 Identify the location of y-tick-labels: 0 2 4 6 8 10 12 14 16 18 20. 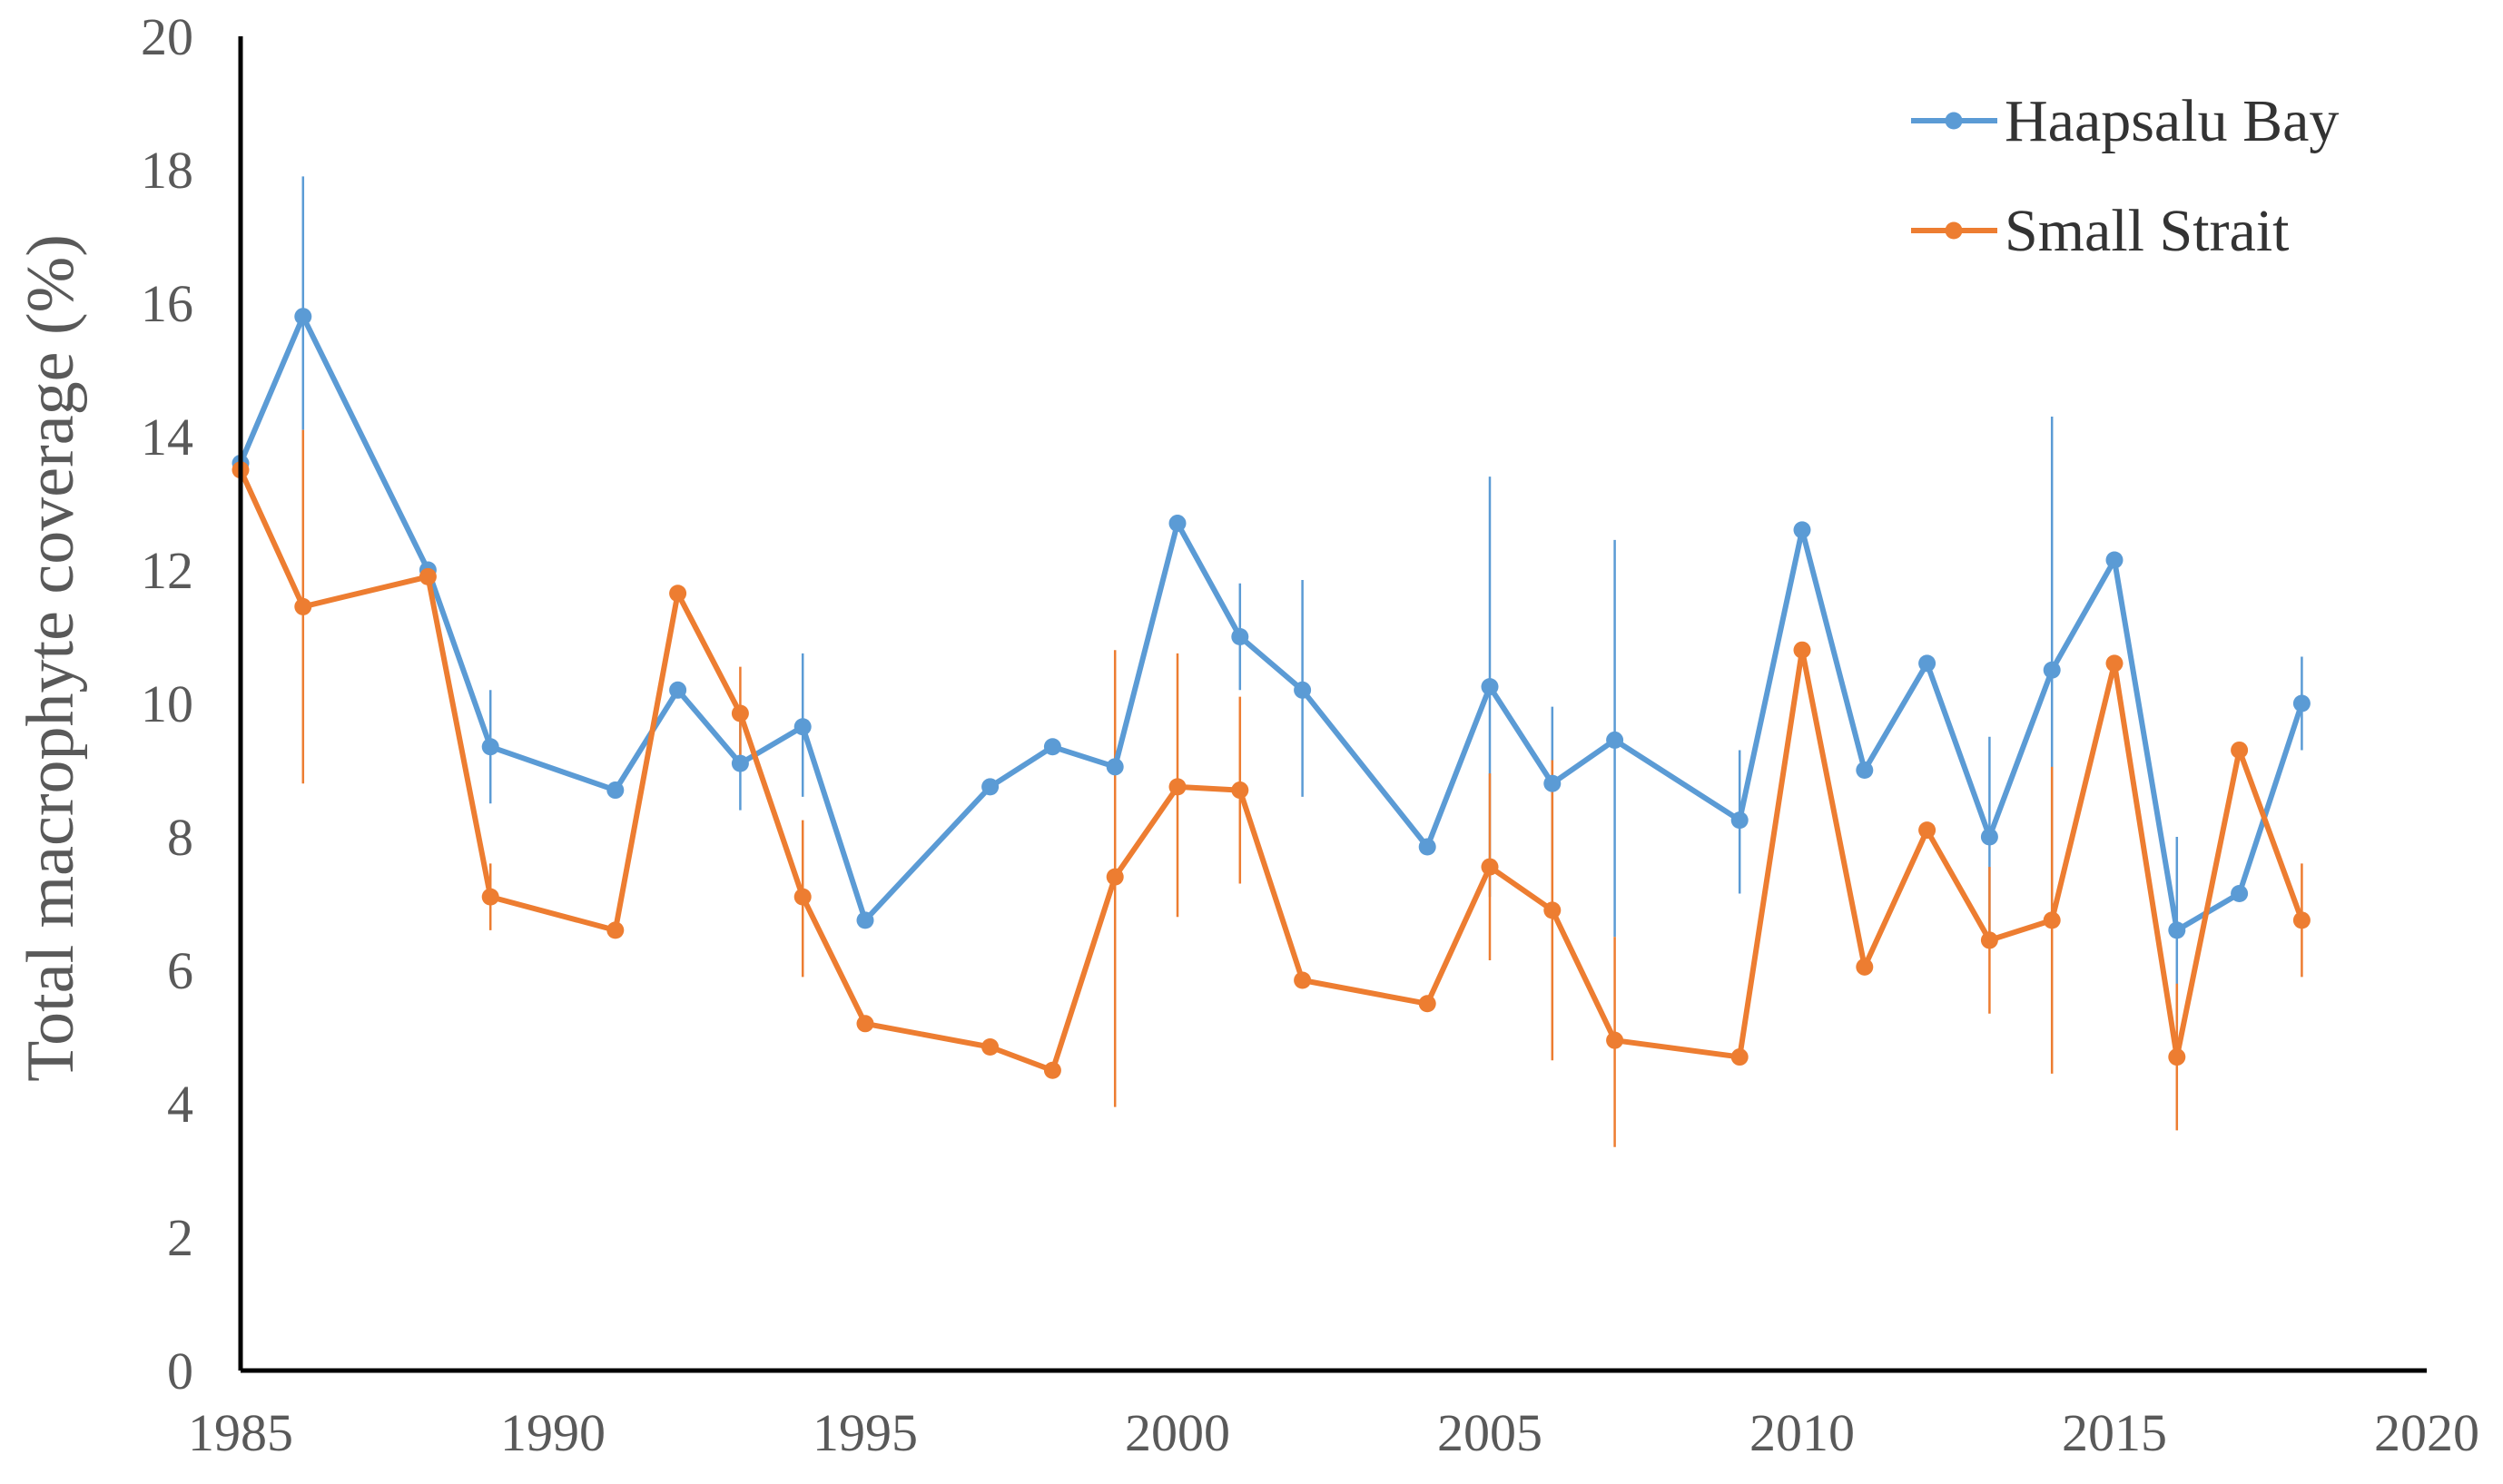
(167, 703).